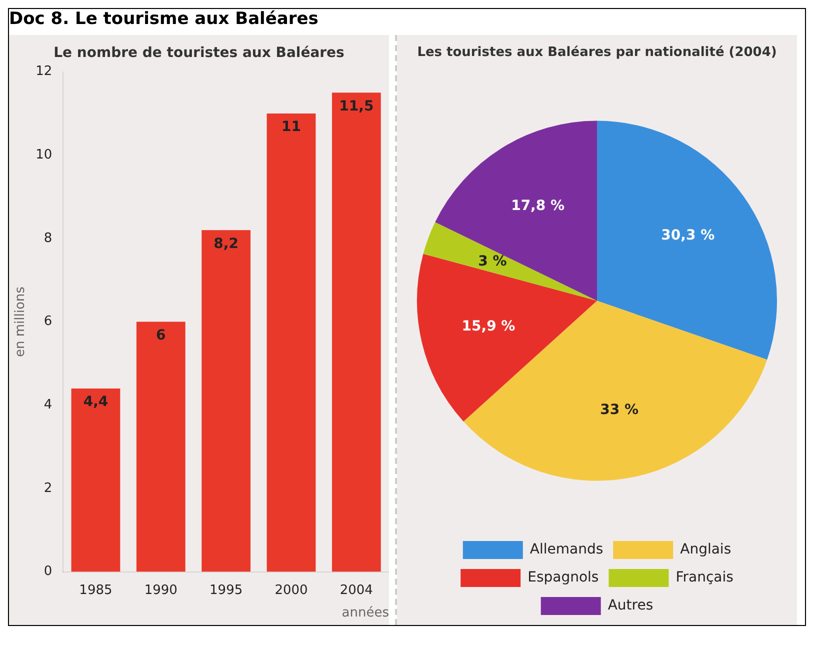 The image size is (814, 650). I want to click on x-tick-label: 2000, so click(291, 590).